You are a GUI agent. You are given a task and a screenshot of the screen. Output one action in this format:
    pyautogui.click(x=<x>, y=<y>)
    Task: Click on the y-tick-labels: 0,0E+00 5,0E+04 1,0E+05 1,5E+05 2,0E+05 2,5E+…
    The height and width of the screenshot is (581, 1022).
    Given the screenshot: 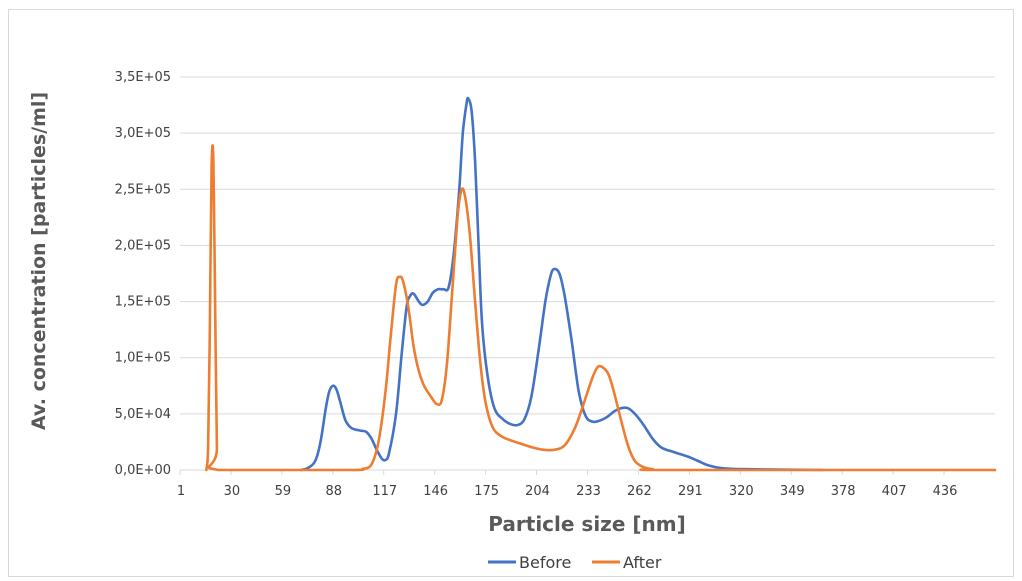 What is the action you would take?
    pyautogui.click(x=143, y=274)
    